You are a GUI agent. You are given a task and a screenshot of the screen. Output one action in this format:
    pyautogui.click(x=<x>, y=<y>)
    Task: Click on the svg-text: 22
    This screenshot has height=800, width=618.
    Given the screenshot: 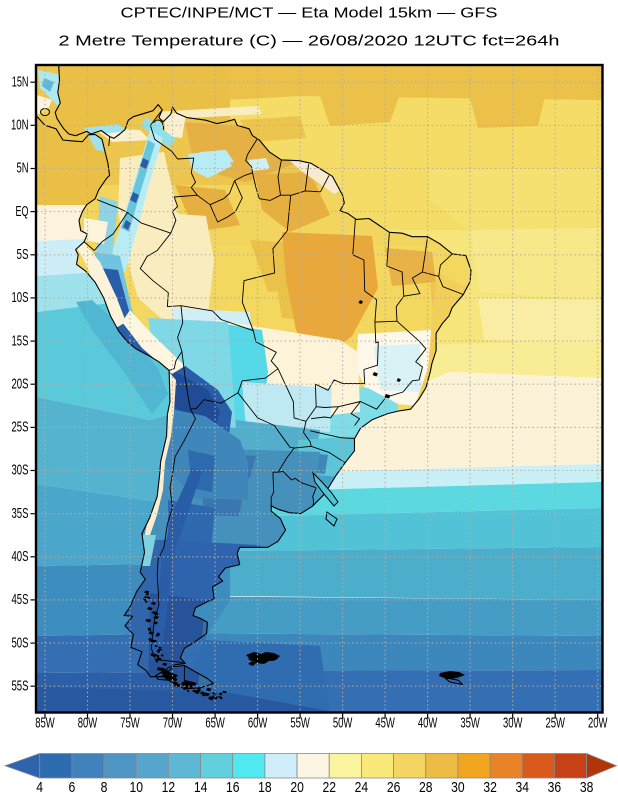 What is the action you would take?
    pyautogui.click(x=329, y=787)
    